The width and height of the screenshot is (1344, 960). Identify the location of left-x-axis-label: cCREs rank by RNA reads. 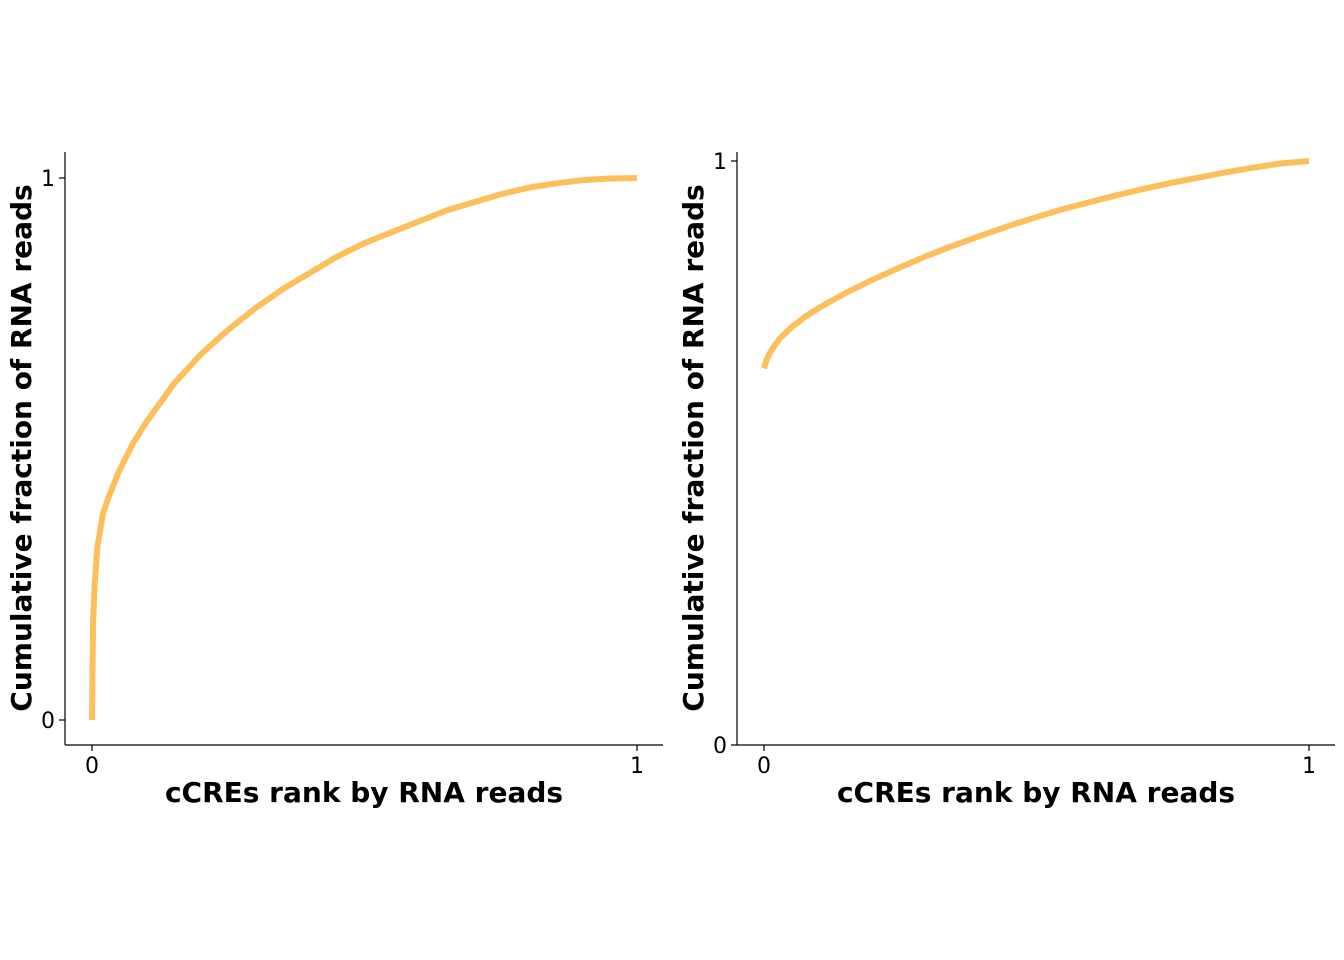
(364, 792).